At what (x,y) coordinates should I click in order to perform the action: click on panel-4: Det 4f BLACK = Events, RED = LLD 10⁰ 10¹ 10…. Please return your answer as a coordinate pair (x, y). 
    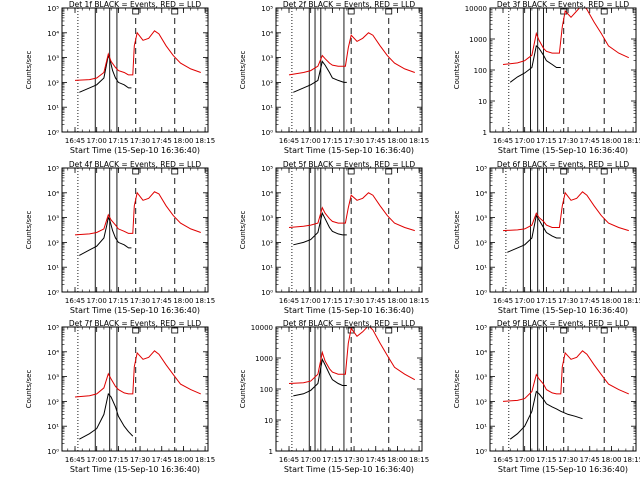
    Looking at the image, I should click on (120, 237).